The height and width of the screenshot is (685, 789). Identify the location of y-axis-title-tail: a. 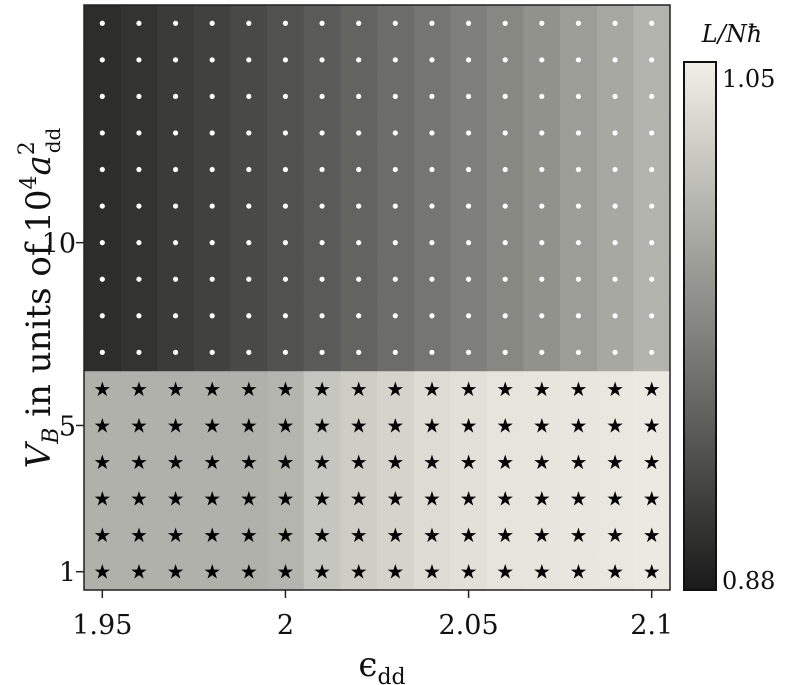
(39, 165).